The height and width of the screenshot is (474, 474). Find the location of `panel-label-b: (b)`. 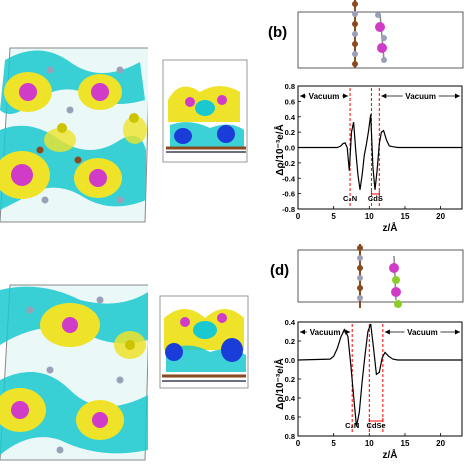

panel-label-b: (b) is located at coordinates (278, 32).